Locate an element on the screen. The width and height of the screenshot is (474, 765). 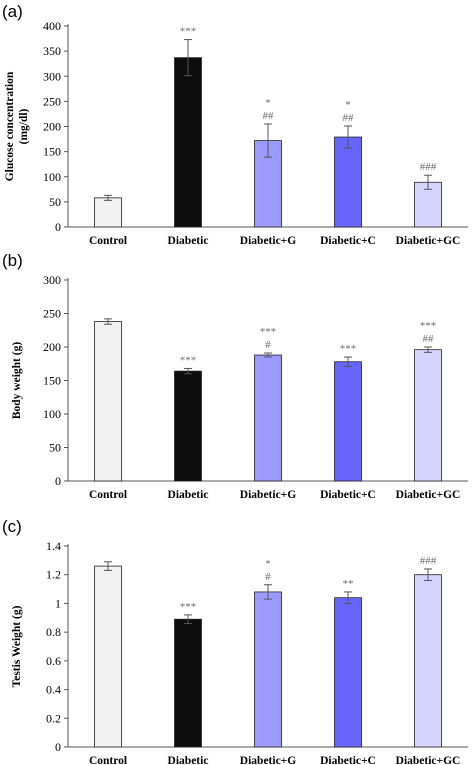
panel-label-1: (b) is located at coordinates (12, 260).